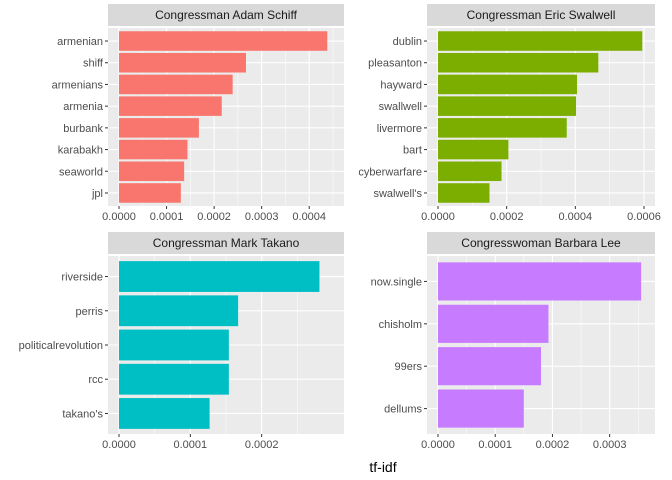 The width and height of the screenshot is (672, 480). I want to click on facet-title: Congressman Adam Schiff, so click(226, 15).